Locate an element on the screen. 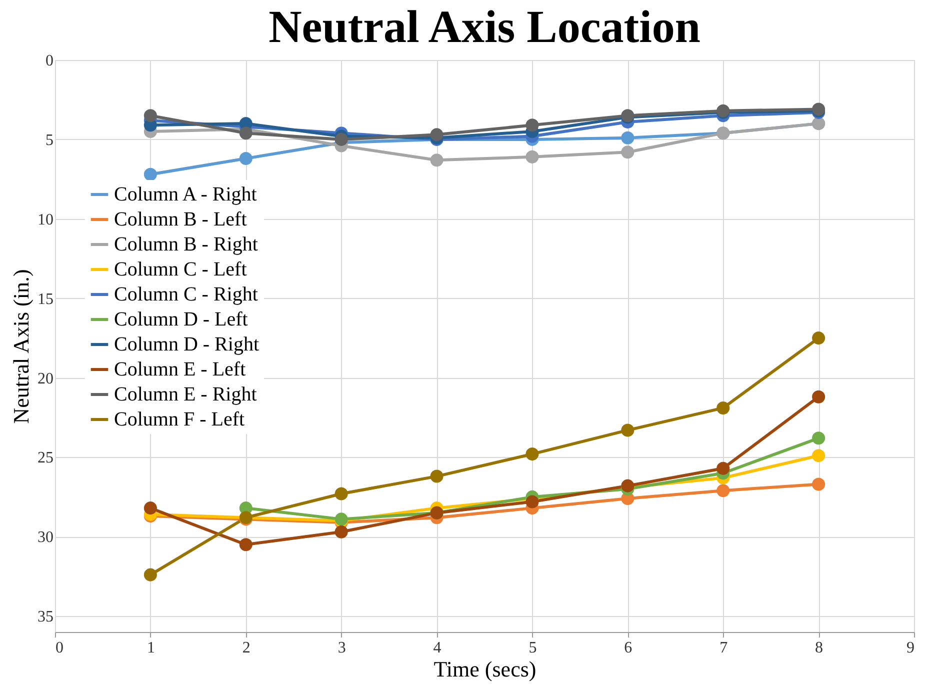 The image size is (935, 685). legend-label: Column F - Left is located at coordinates (179, 419).